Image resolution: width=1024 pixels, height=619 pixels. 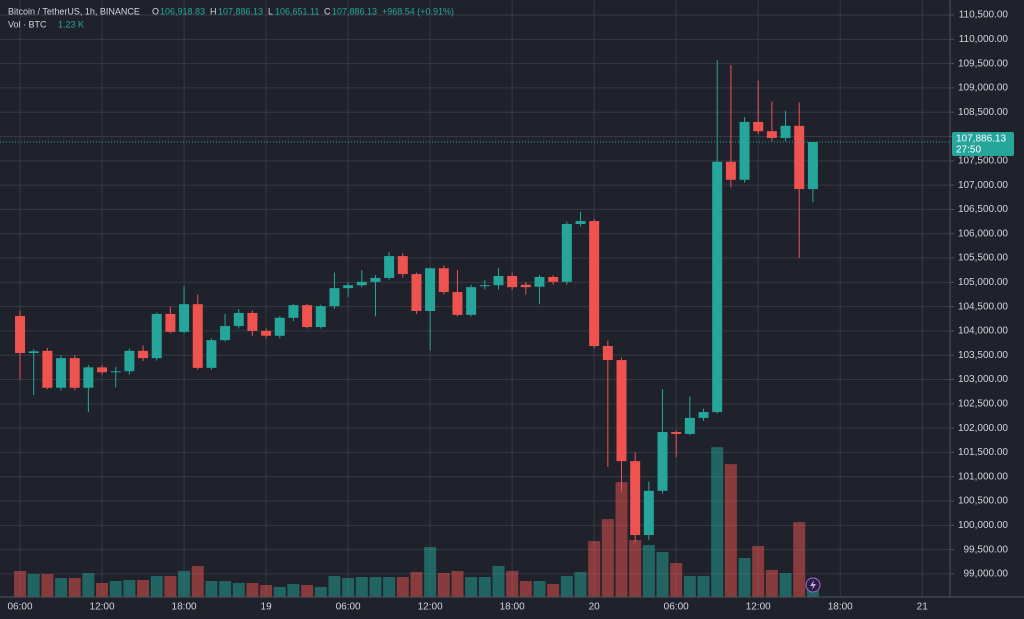 What do you see at coordinates (327, 11) in the screenshot?
I see `close-label: C` at bounding box center [327, 11].